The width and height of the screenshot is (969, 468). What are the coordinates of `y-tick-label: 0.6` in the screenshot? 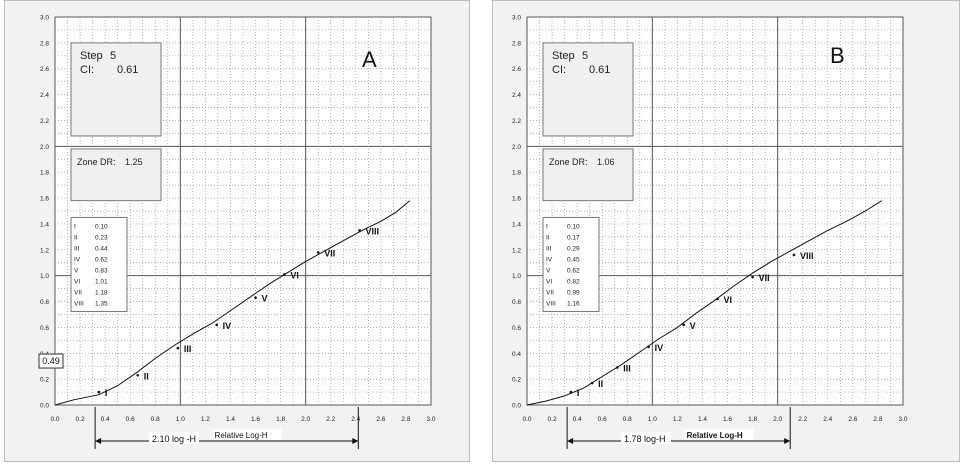 It's located at (516, 328).